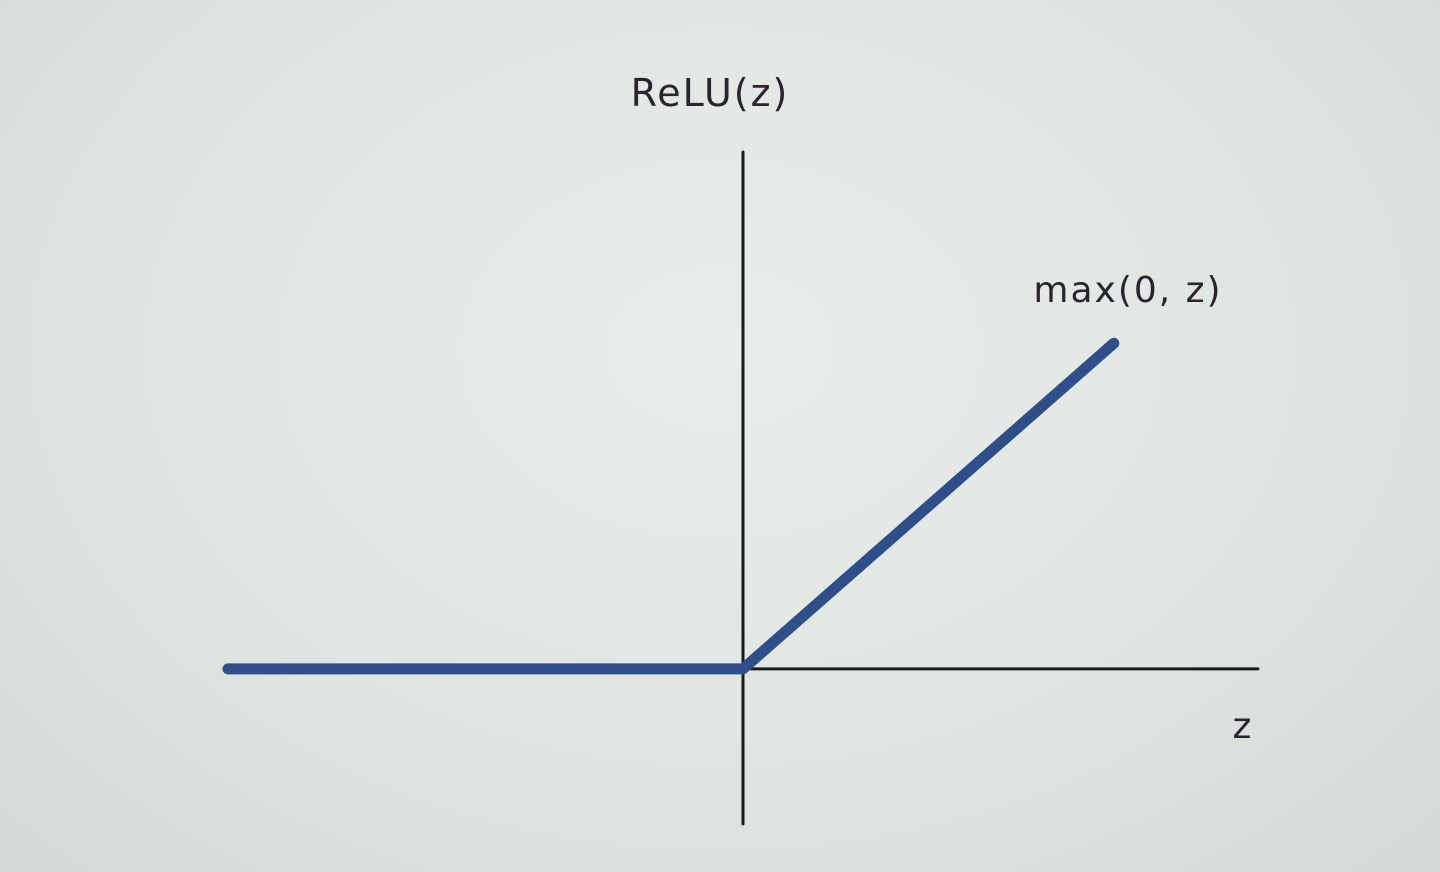  I want to click on x-axis-label: z, so click(1243, 726).